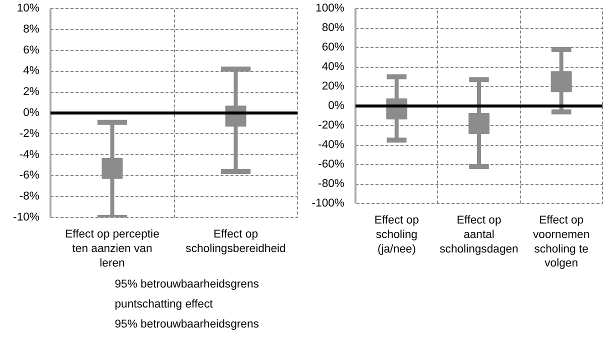  What do you see at coordinates (28, 8) in the screenshot?
I see `y-tick-label: 10%` at bounding box center [28, 8].